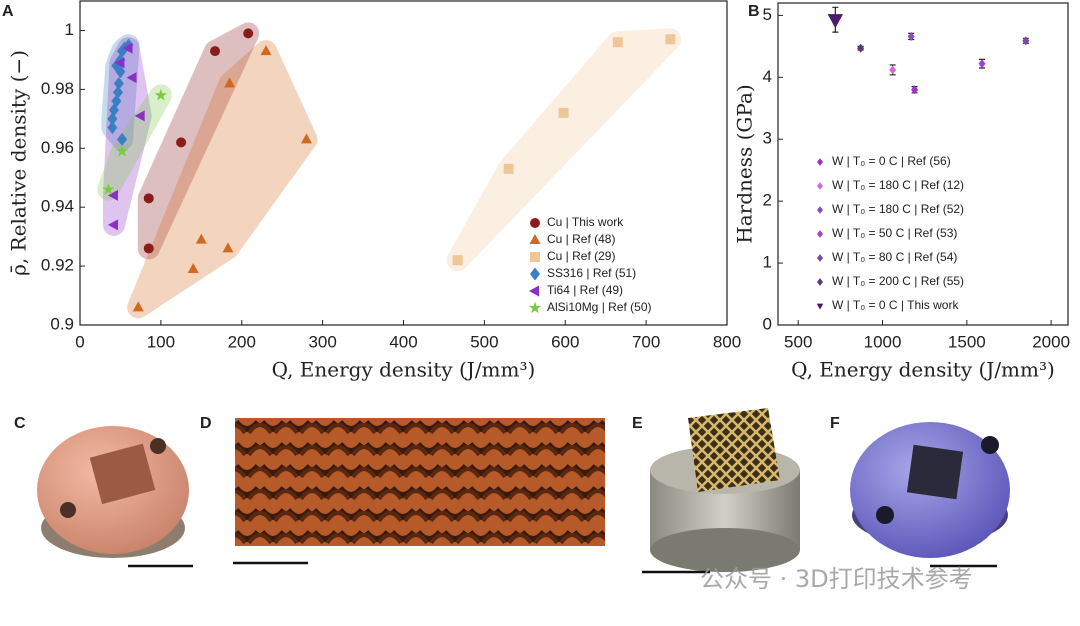  What do you see at coordinates (322, 341) in the screenshot?
I see `x-tick-label: 300` at bounding box center [322, 341].